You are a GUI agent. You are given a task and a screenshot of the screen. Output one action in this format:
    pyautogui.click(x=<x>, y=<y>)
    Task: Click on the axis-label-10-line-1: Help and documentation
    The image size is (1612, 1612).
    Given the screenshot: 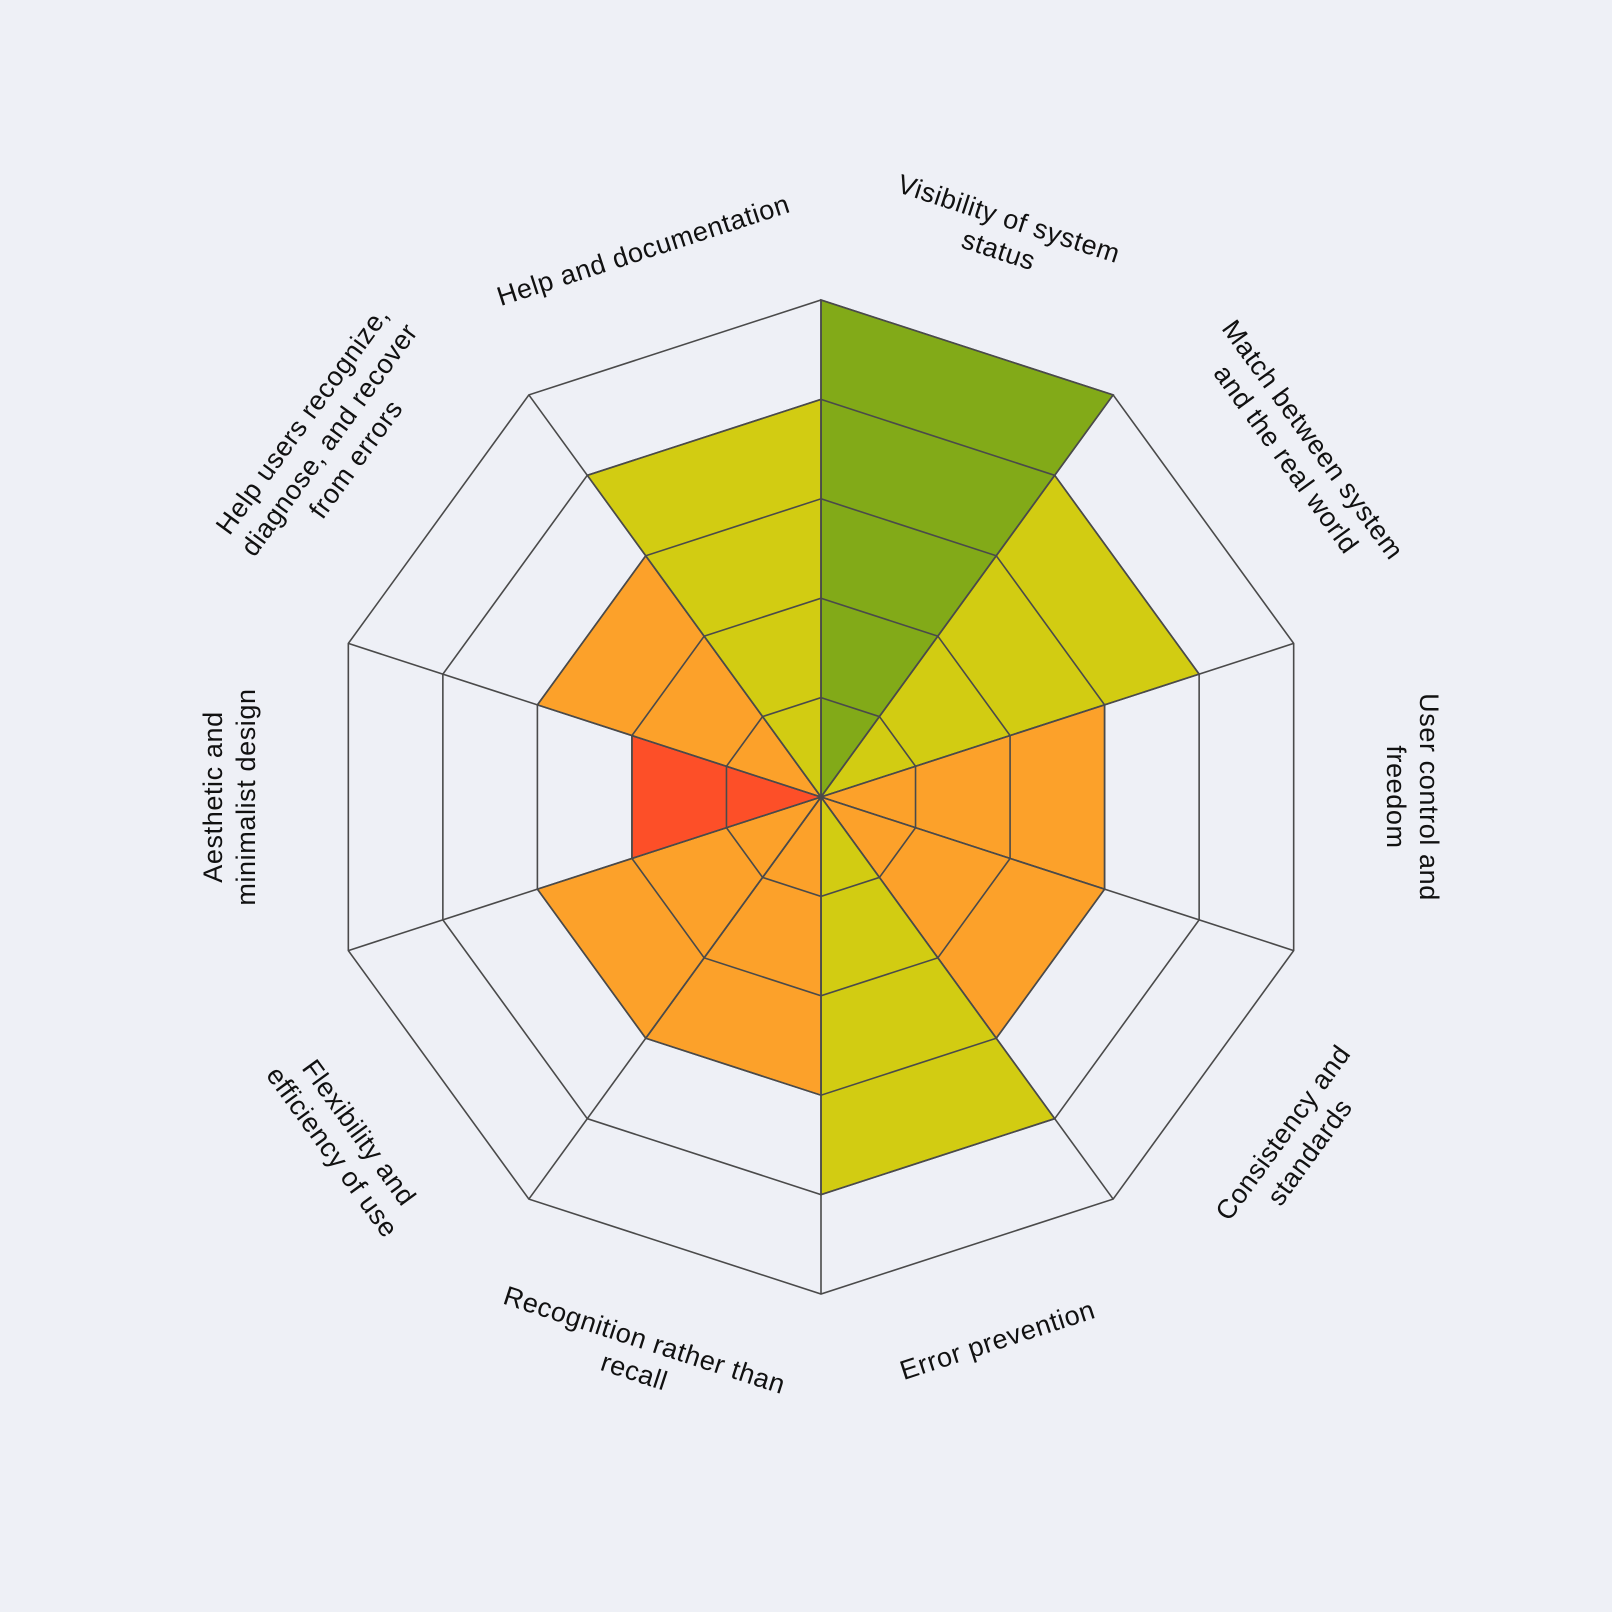 What is the action you would take?
    pyautogui.click(x=643, y=250)
    